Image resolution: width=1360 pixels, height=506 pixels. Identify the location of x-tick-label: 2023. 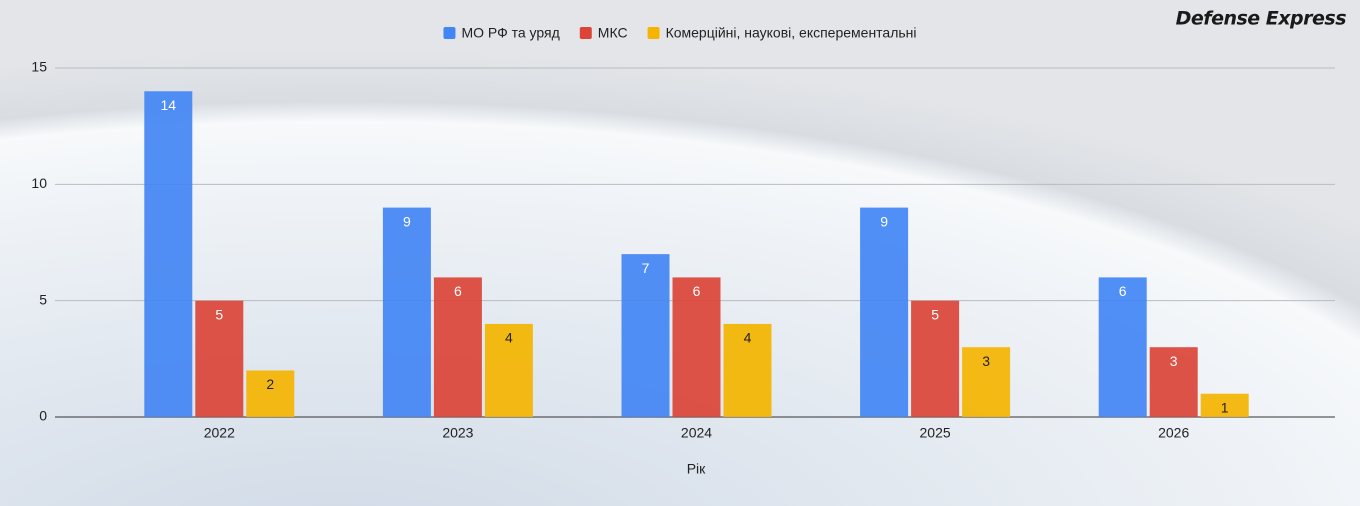
(457, 433).